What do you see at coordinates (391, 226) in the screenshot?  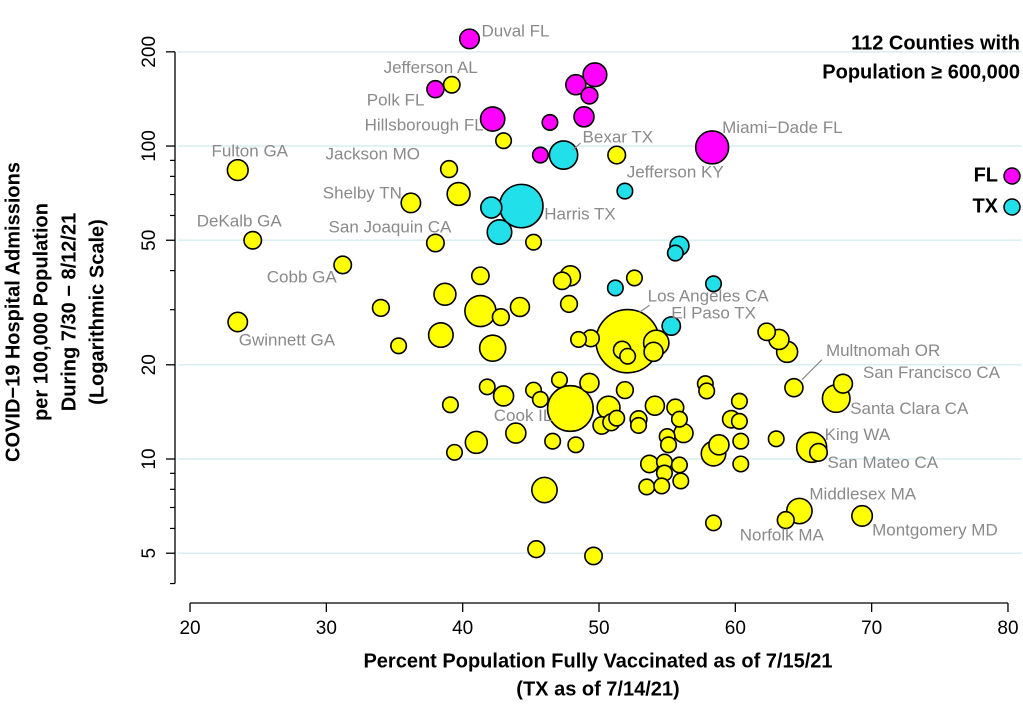 I see `point-label: San Joaquin CA` at bounding box center [391, 226].